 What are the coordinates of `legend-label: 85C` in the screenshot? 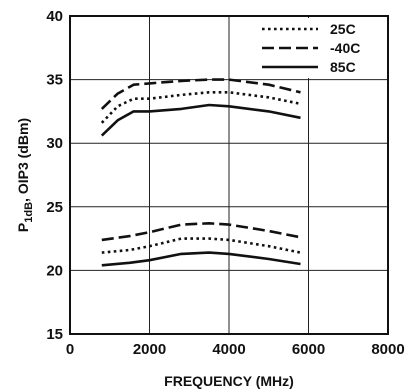 It's located at (343, 67).